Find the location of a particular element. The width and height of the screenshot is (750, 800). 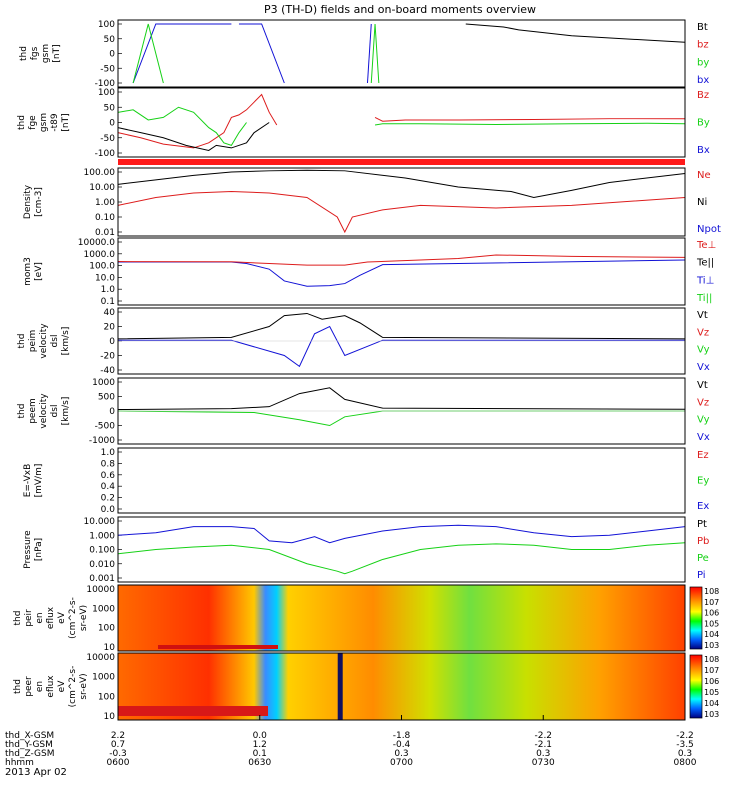

series-line-Vt is located at coordinates (401, 399).